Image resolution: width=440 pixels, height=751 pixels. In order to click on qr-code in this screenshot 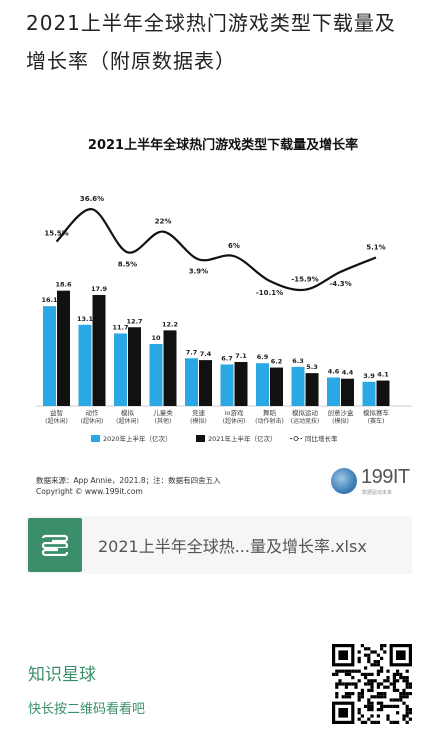, I will do `click(372, 684)`.